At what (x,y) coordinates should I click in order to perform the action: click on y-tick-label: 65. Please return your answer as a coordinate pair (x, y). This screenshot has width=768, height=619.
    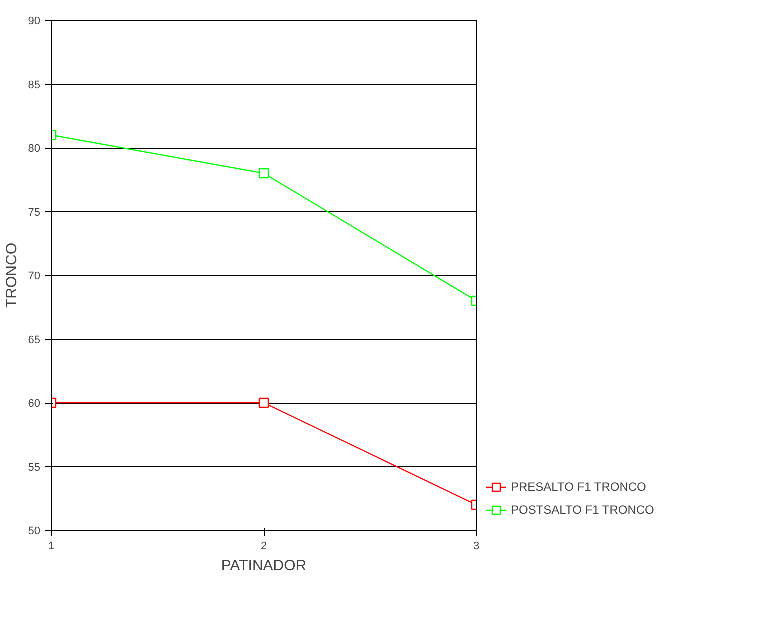
    Looking at the image, I should click on (34, 340).